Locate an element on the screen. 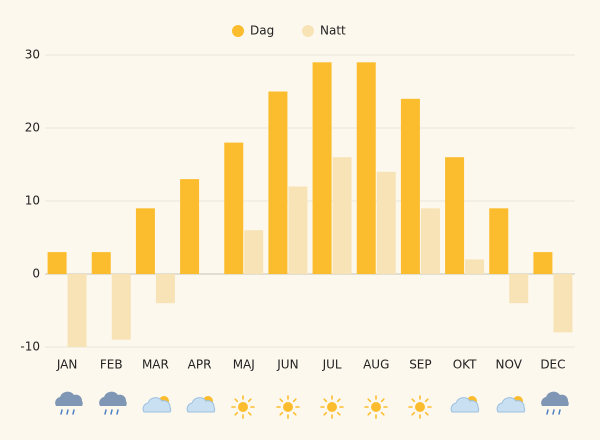 This screenshot has height=440, width=600. x-tick-label: OKT is located at coordinates (465, 365).